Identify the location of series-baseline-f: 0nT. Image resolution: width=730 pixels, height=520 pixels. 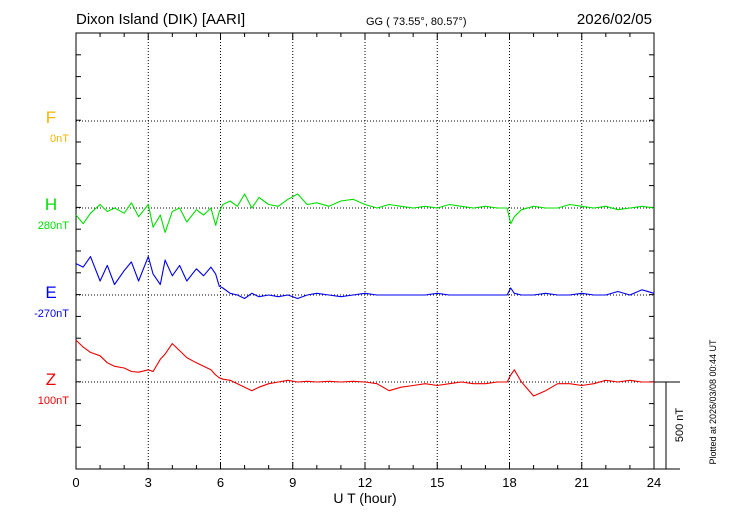
(59, 139).